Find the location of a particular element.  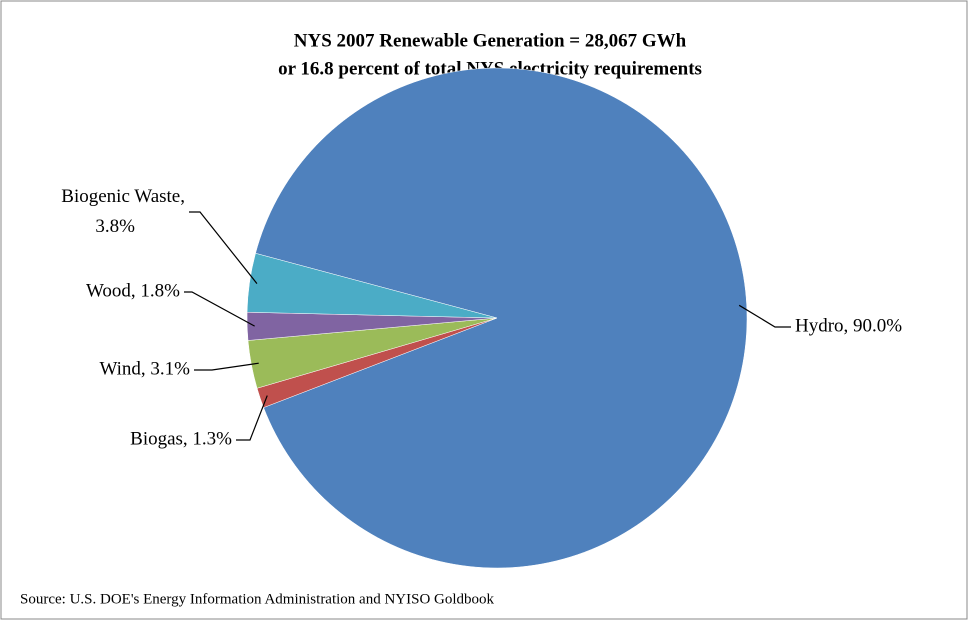

data-label: Wood, 1.8% is located at coordinates (133, 290).